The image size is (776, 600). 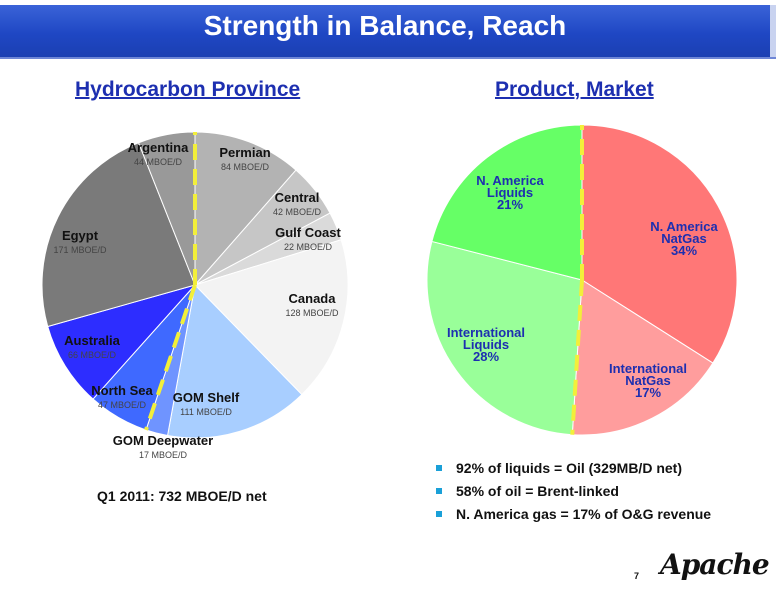 What do you see at coordinates (486, 332) in the screenshot?
I see `slice-label-international-liquids: International` at bounding box center [486, 332].